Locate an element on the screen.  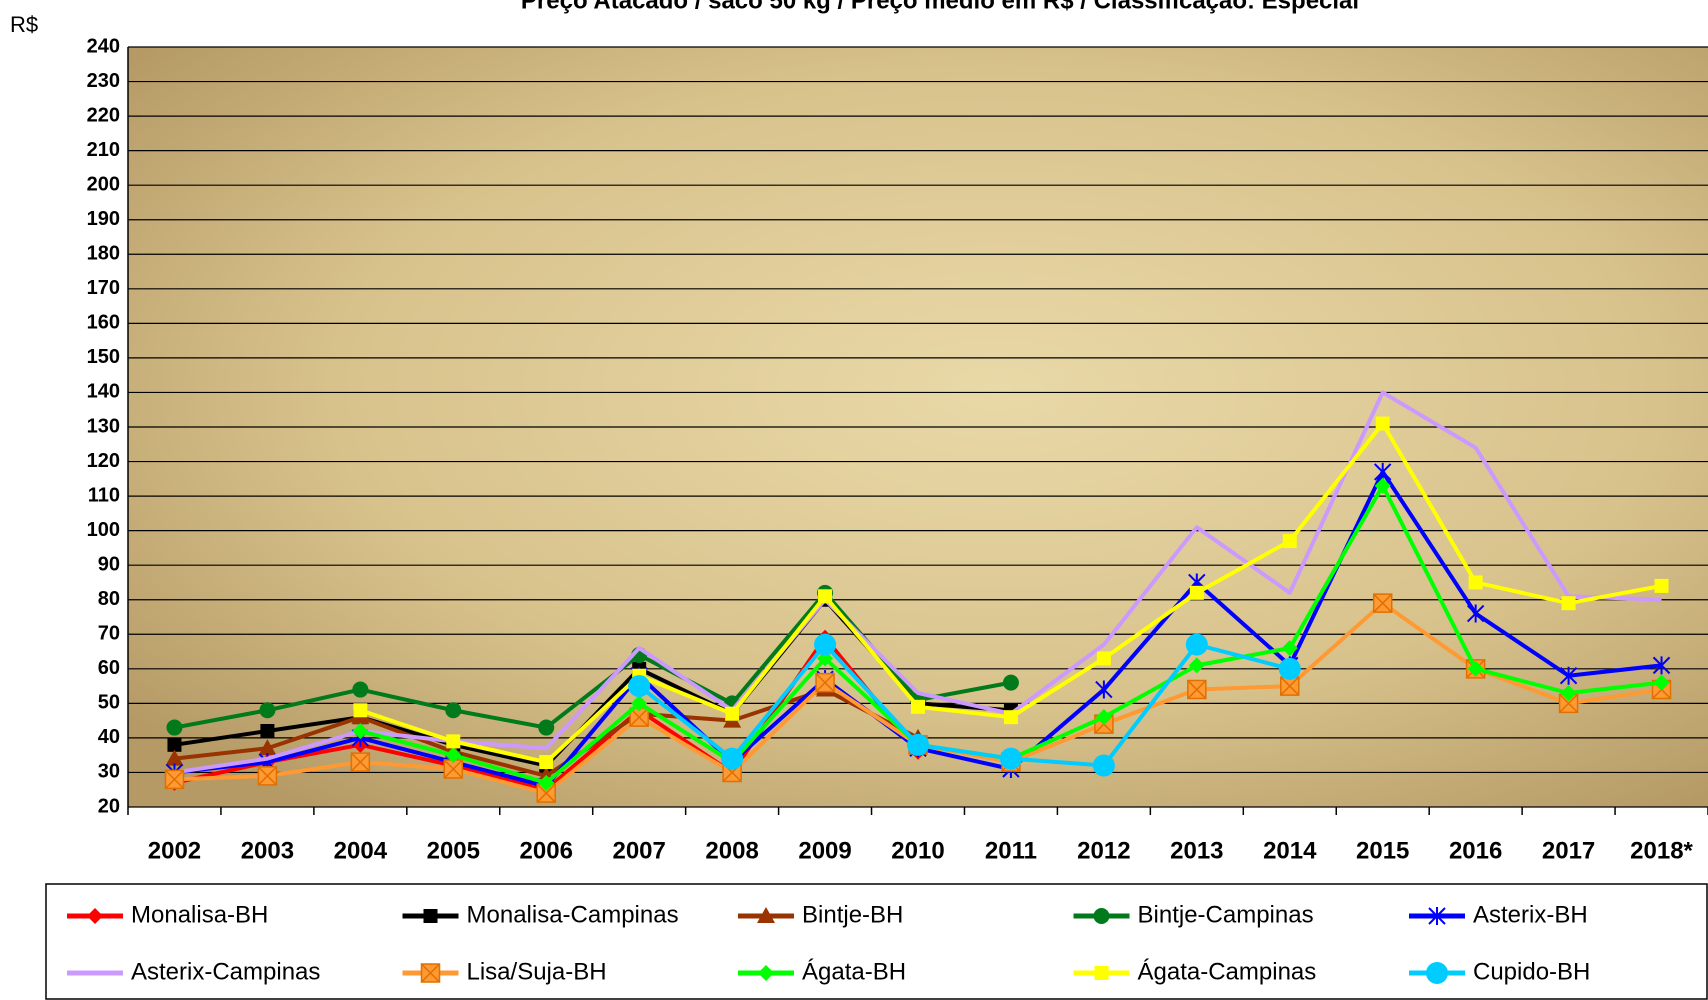
y-tick-label: 80 is located at coordinates (109, 599).